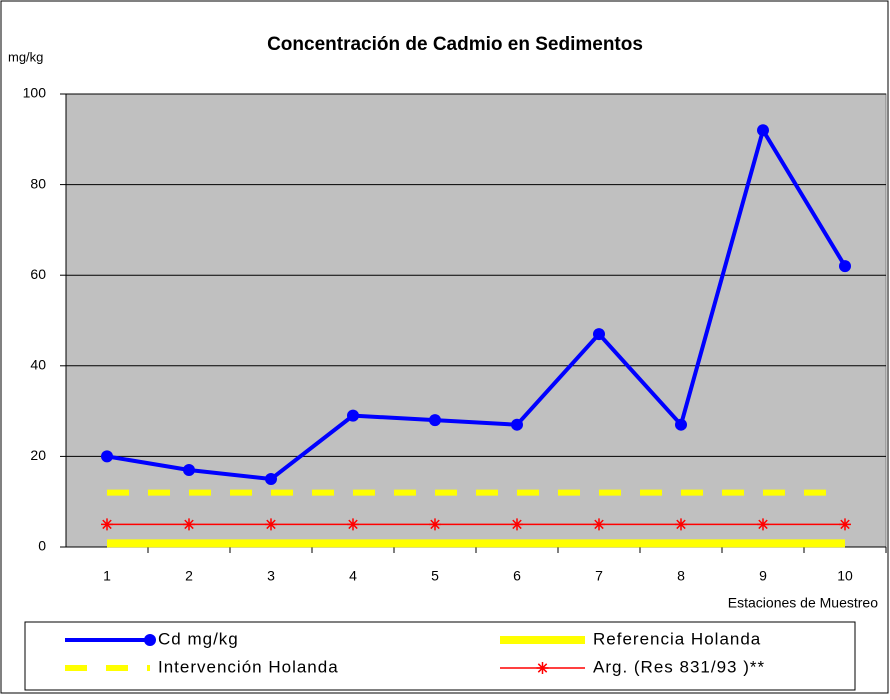 The height and width of the screenshot is (700, 890). Describe the element at coordinates (271, 576) in the screenshot. I see `x-tick-label: 3` at that location.